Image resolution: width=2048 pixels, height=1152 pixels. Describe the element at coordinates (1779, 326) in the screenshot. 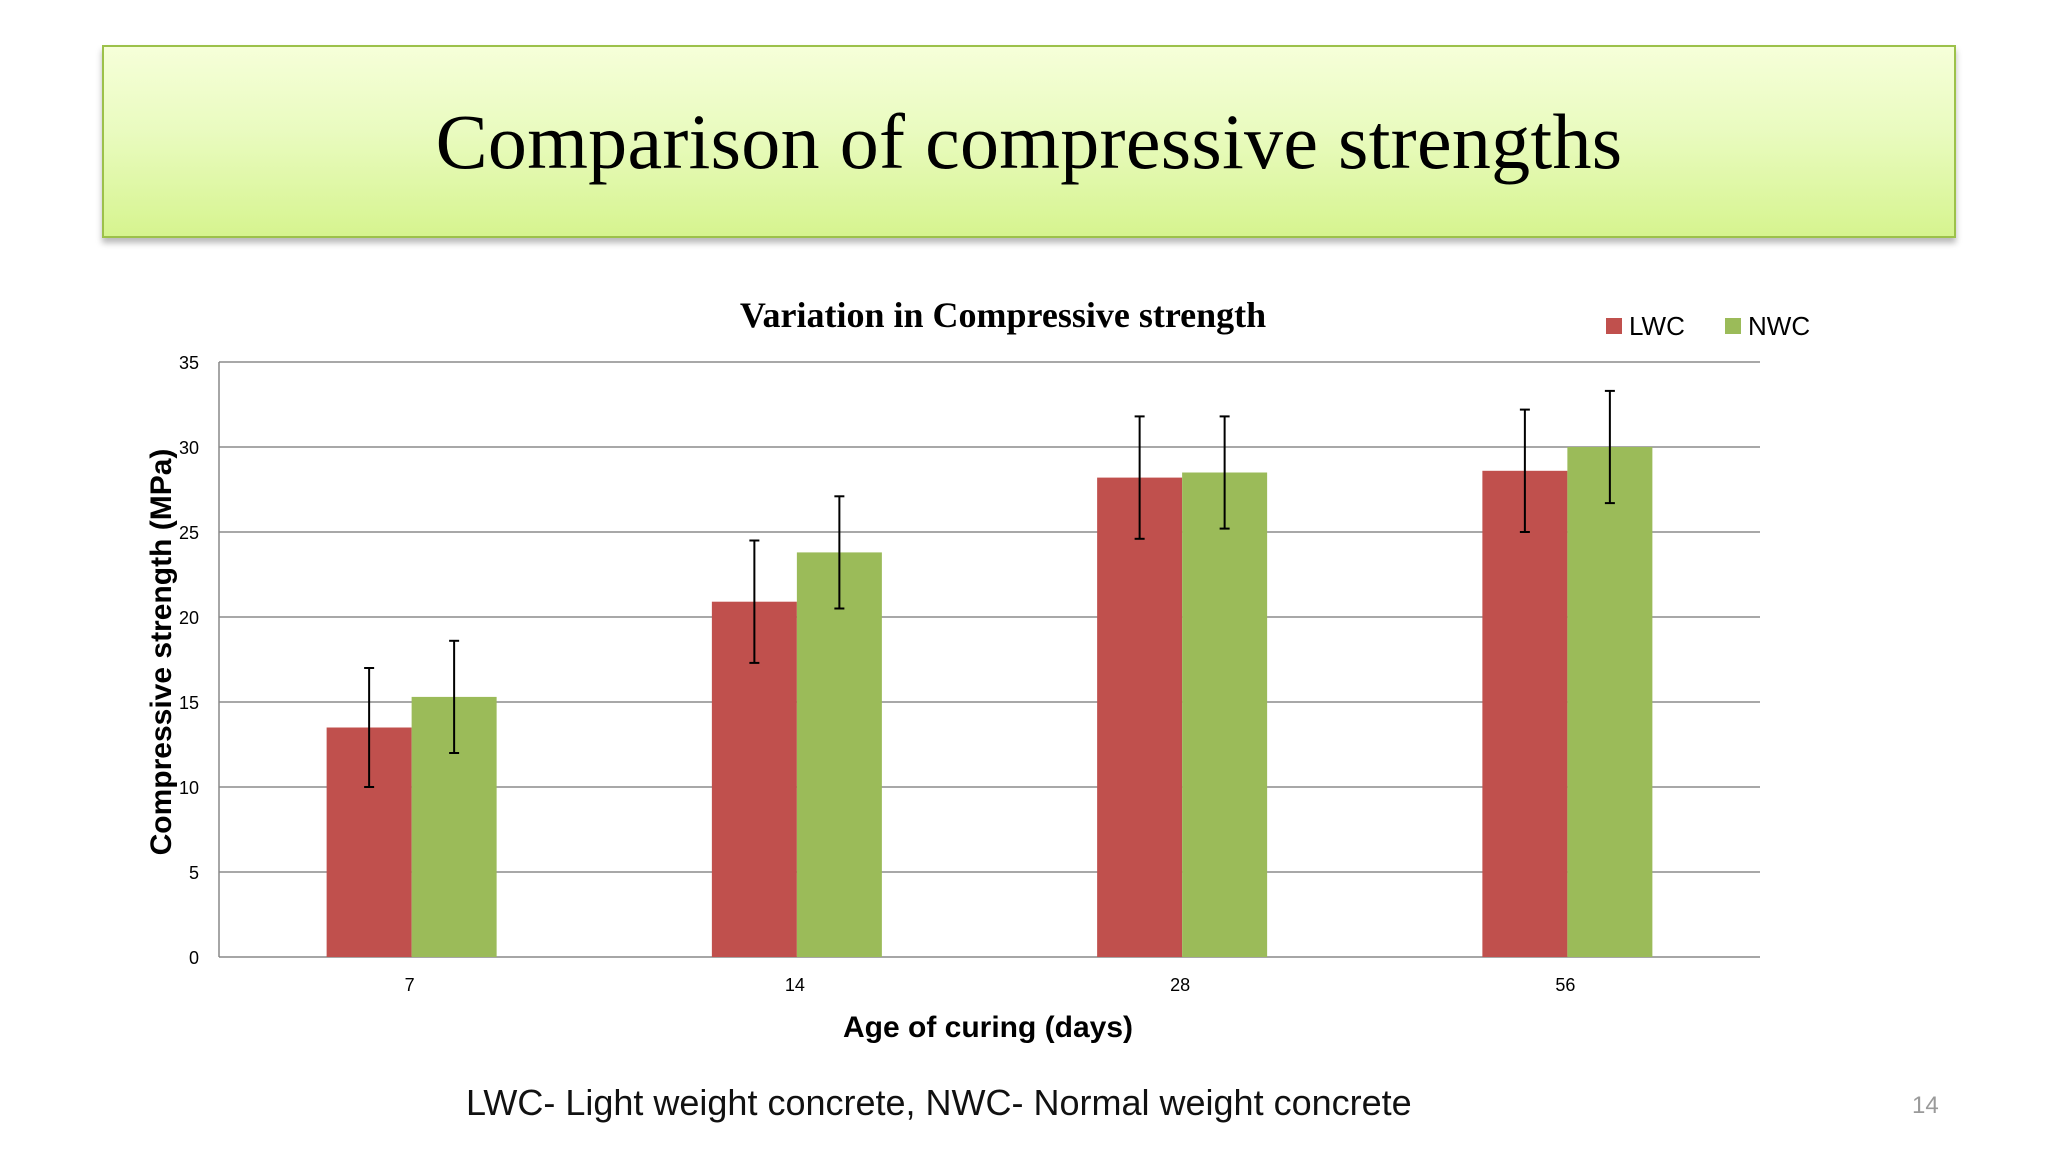

I see `legend-label-nwc: NWC` at that location.